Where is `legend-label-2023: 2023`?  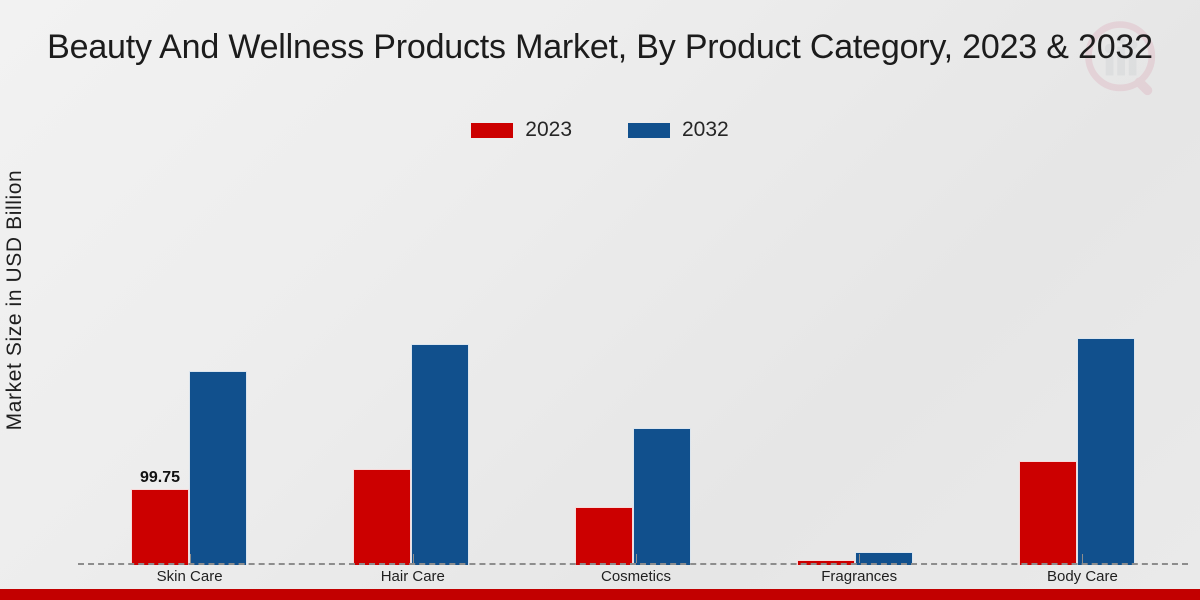
legend-label-2023: 2023 is located at coordinates (548, 129).